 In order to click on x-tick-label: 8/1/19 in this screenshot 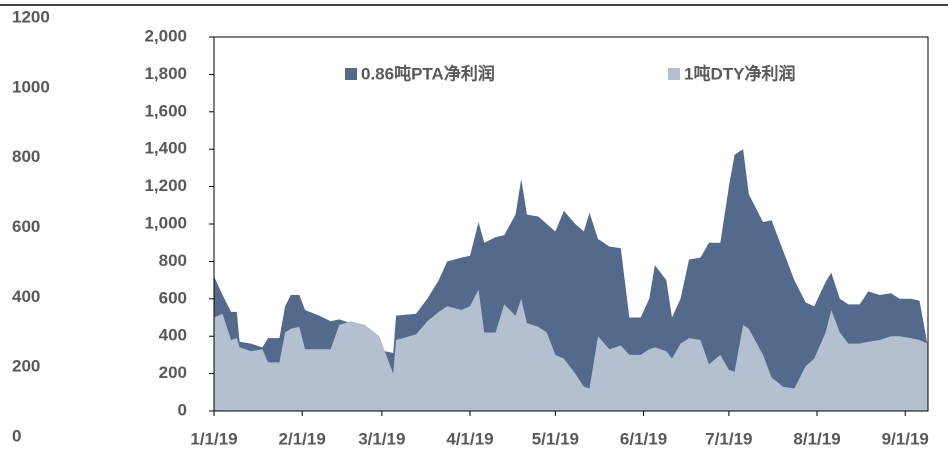, I will do `click(816, 438)`.